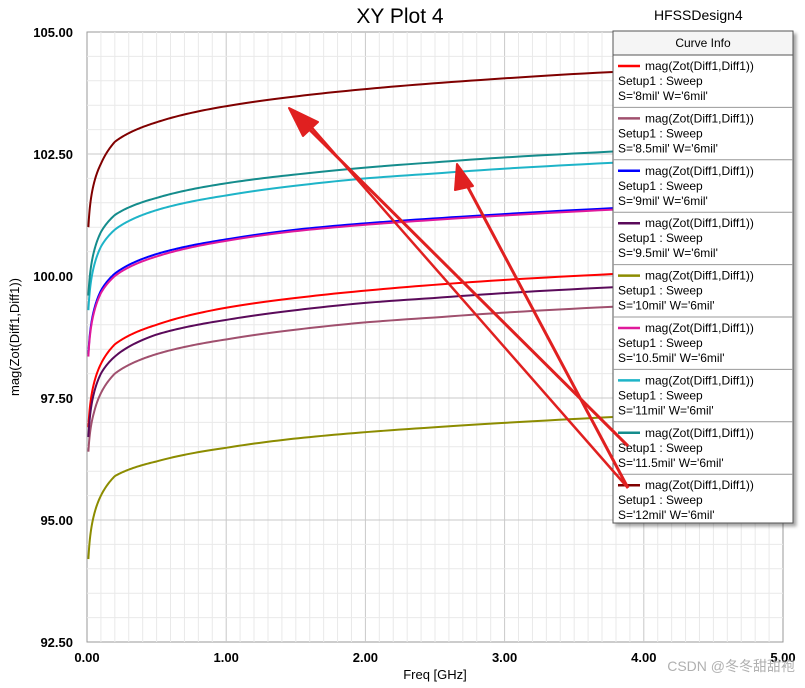  Describe the element at coordinates (671, 358) in the screenshot. I see `legend-variation: S='10.5mil' W='6mil'` at that location.